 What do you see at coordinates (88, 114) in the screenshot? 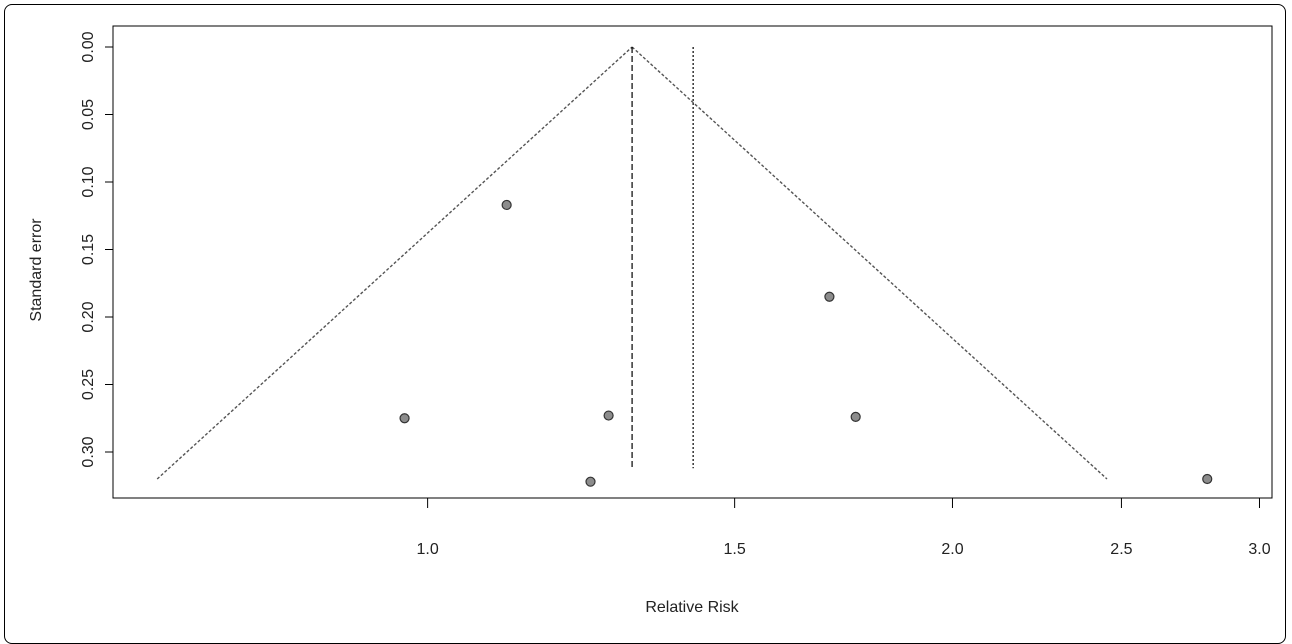
I see `y-tick-label: 0.05` at bounding box center [88, 114].